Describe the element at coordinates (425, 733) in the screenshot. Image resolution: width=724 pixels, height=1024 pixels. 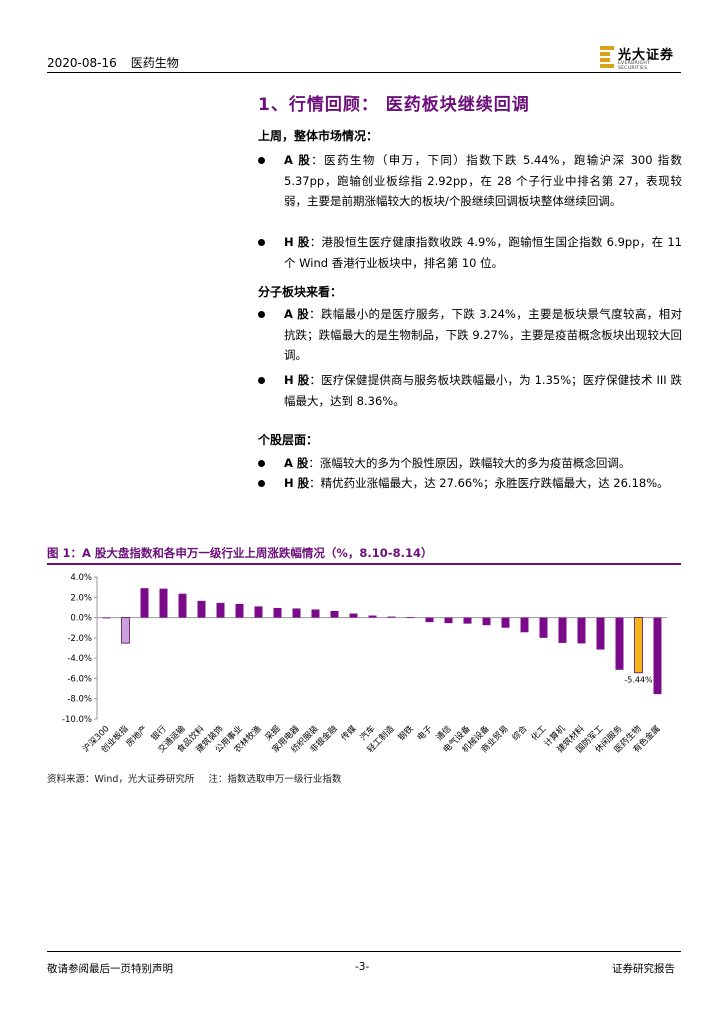
I see `x-tick-label: 电子` at that location.